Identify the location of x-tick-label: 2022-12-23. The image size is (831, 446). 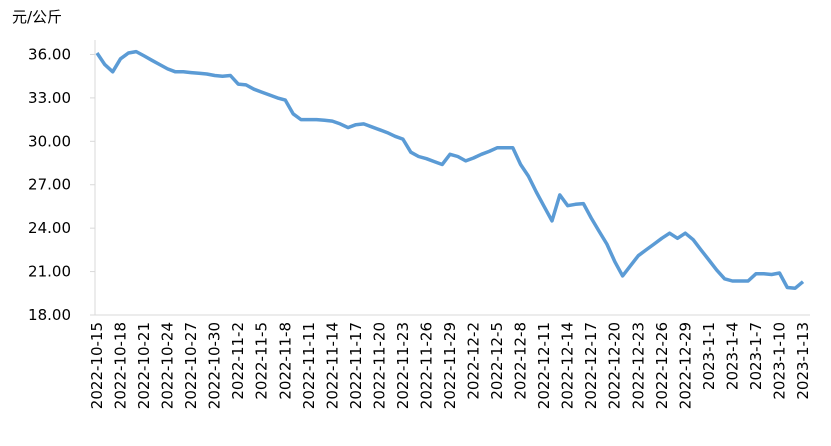
(638, 365).